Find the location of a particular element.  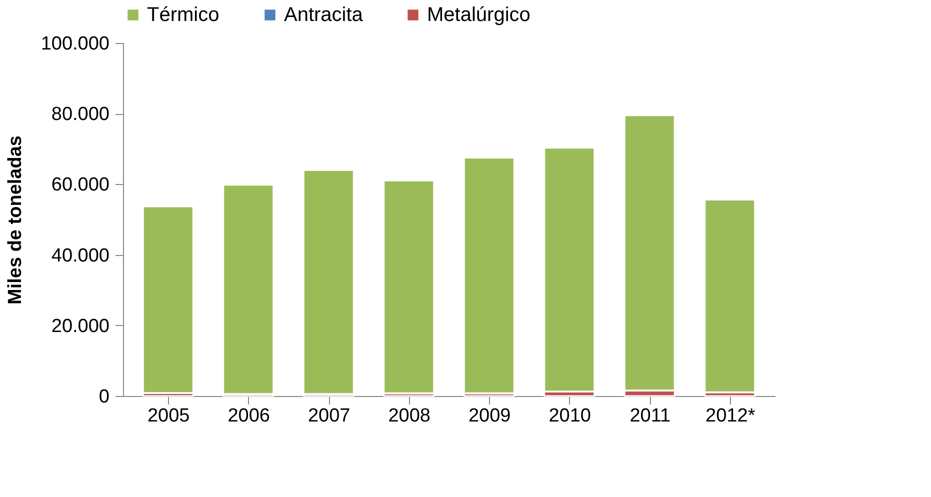

y-tick-label: 60.000 is located at coordinates (80, 185).